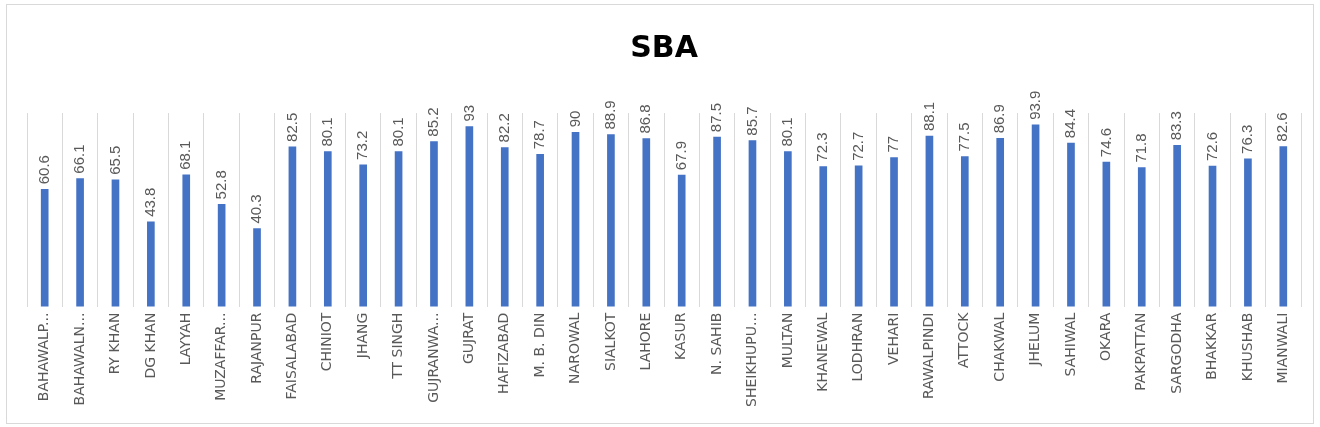 Image resolution: width=1320 pixels, height=427 pixels. I want to click on data-label: 72.7, so click(857, 146).